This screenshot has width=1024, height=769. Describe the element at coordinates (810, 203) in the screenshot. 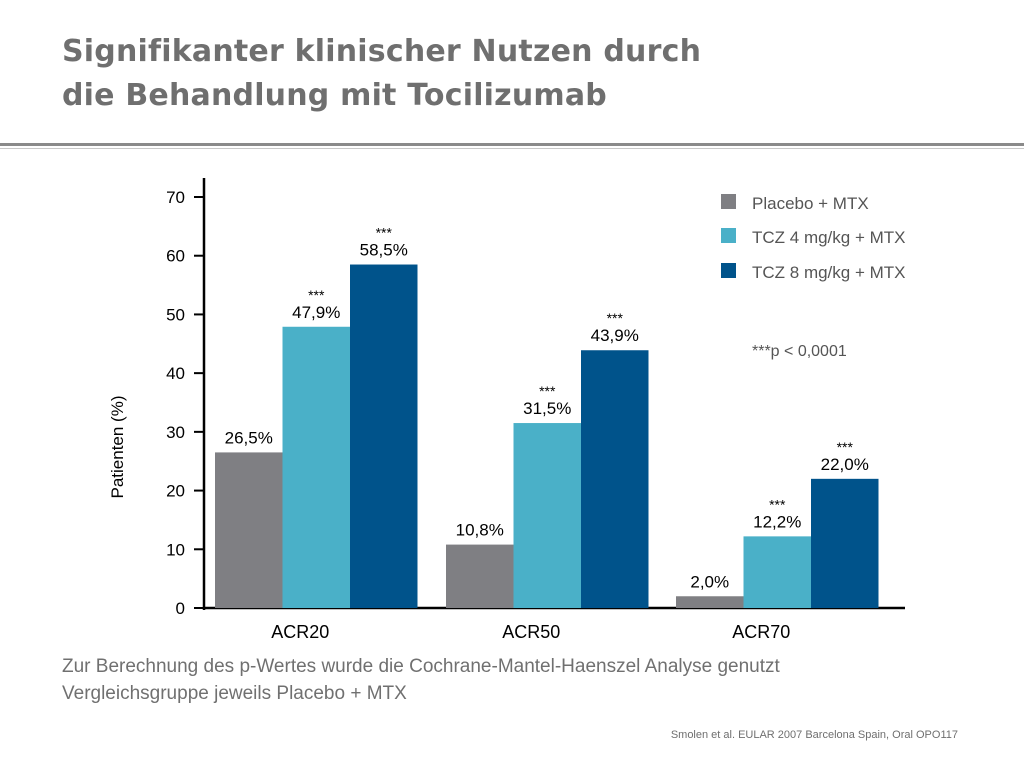

I see `legend-label: Placebo + MTX` at that location.